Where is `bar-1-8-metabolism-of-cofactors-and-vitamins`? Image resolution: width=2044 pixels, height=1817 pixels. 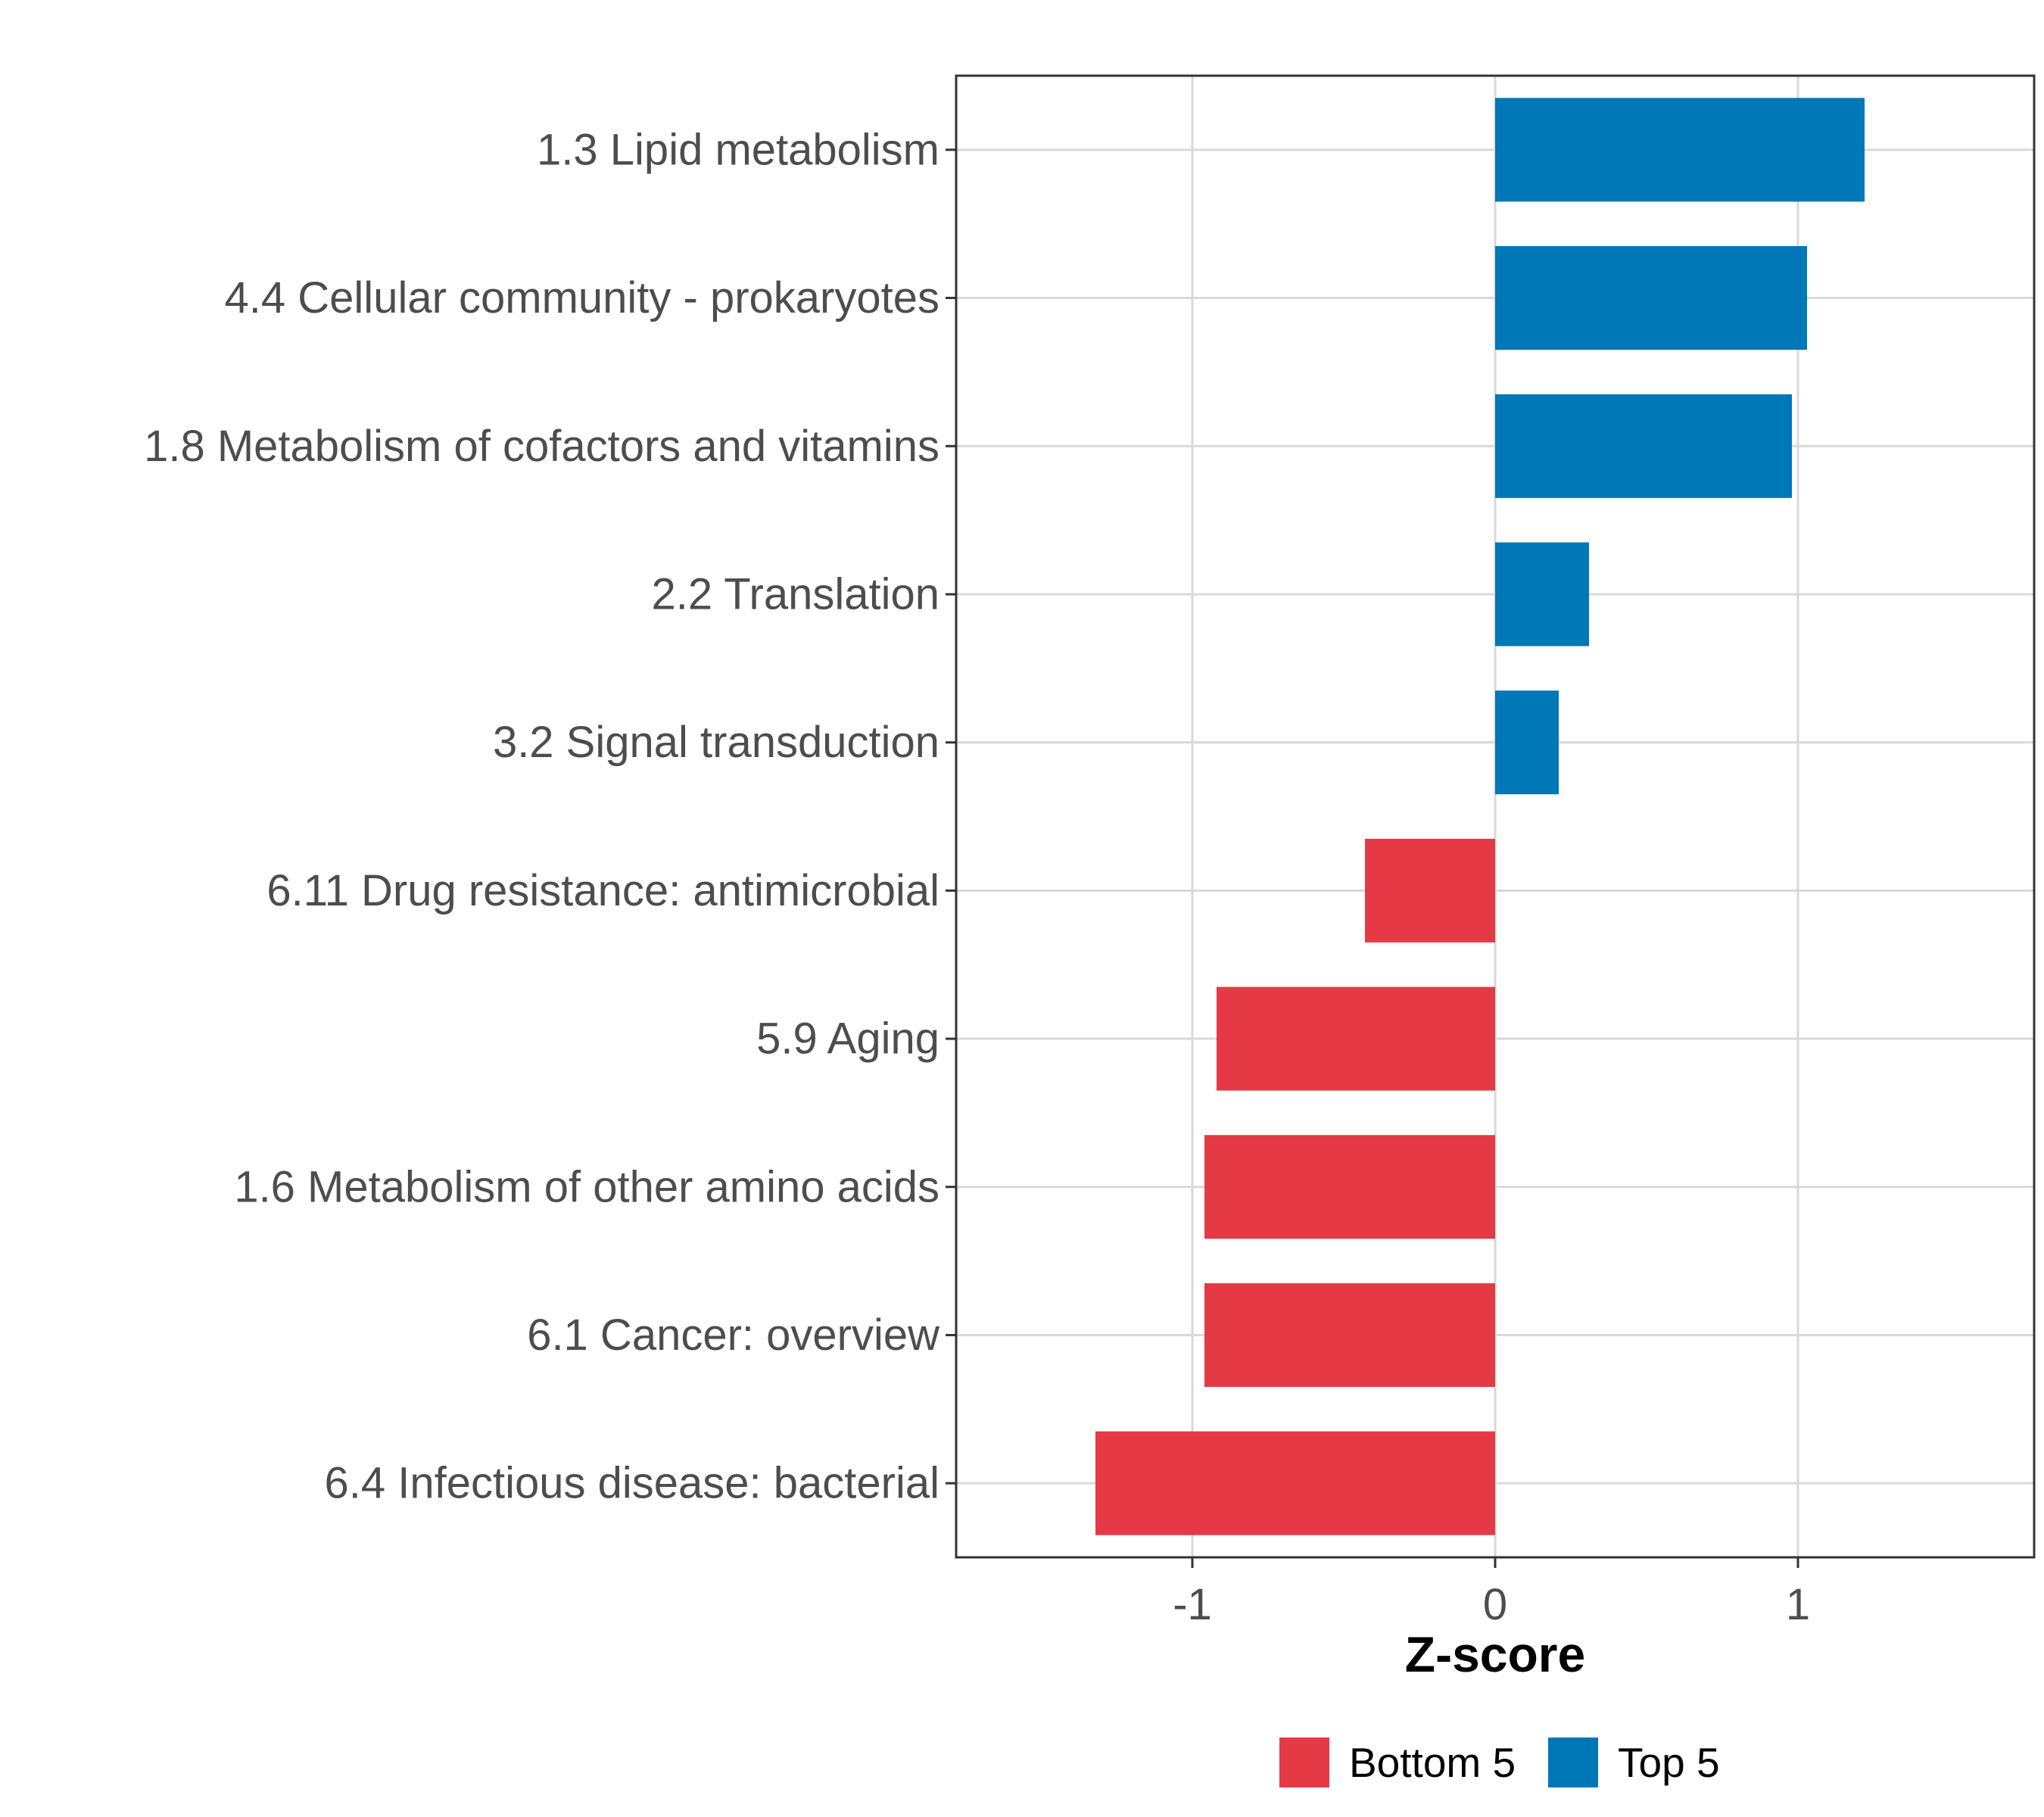 bar-1-8-metabolism-of-cofactors-and-vitamins is located at coordinates (1643, 446).